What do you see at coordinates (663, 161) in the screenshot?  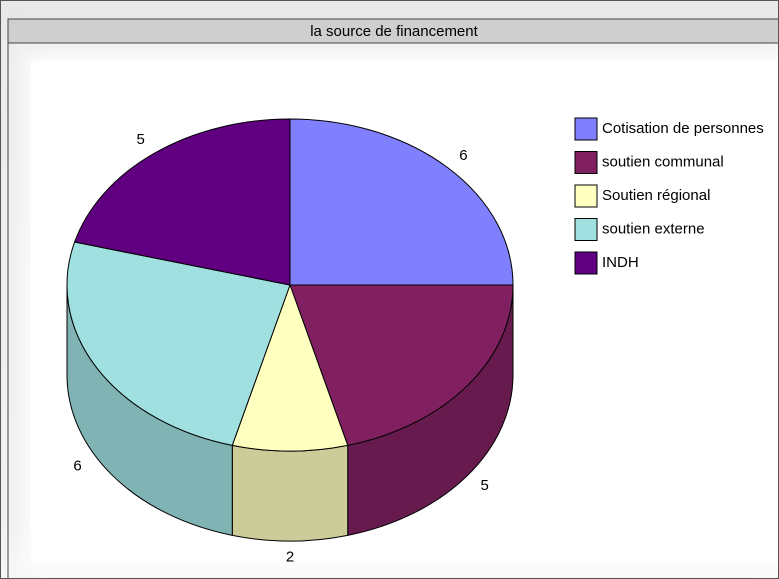 I see `legend-label: soutien communal` at bounding box center [663, 161].